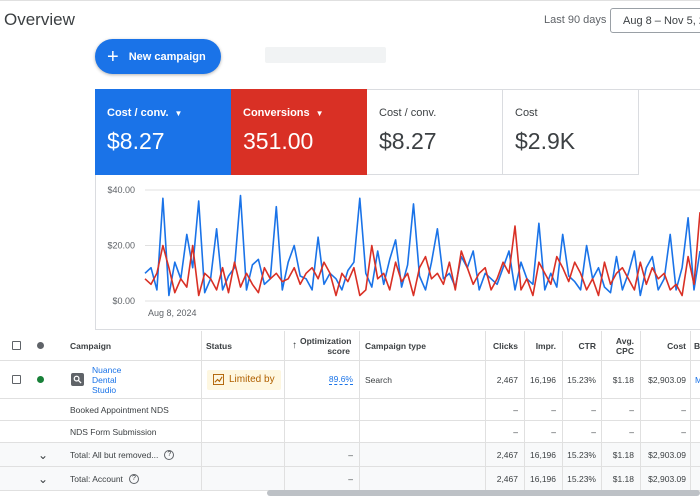  Describe the element at coordinates (350, 0) in the screenshot. I see `top-divider` at that location.